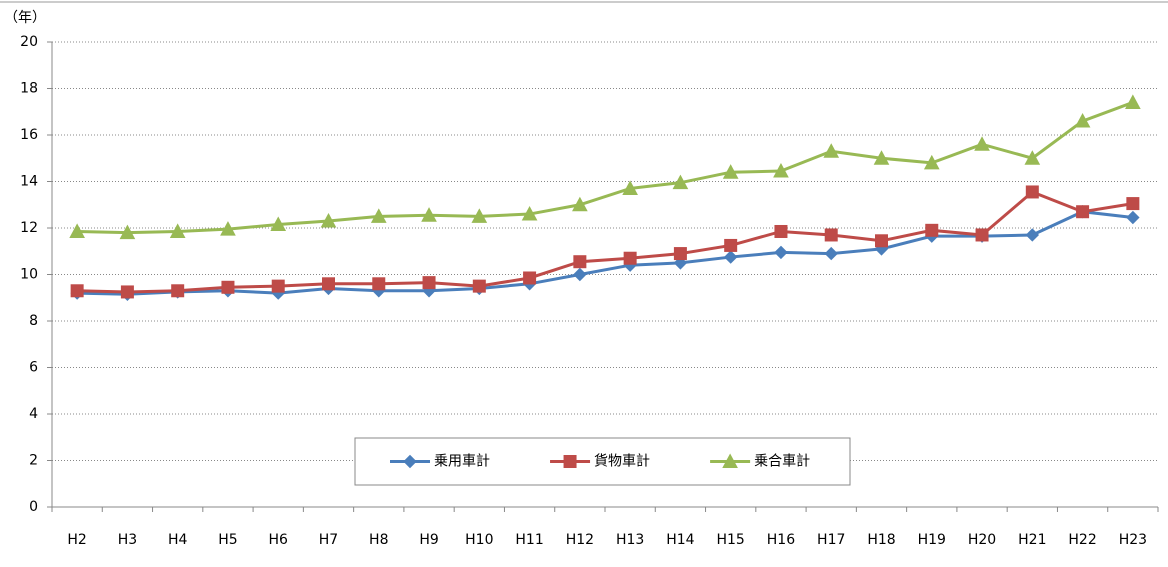  I want to click on legend: 乗用車計 貨物車計 乗合車計, so click(602, 461).